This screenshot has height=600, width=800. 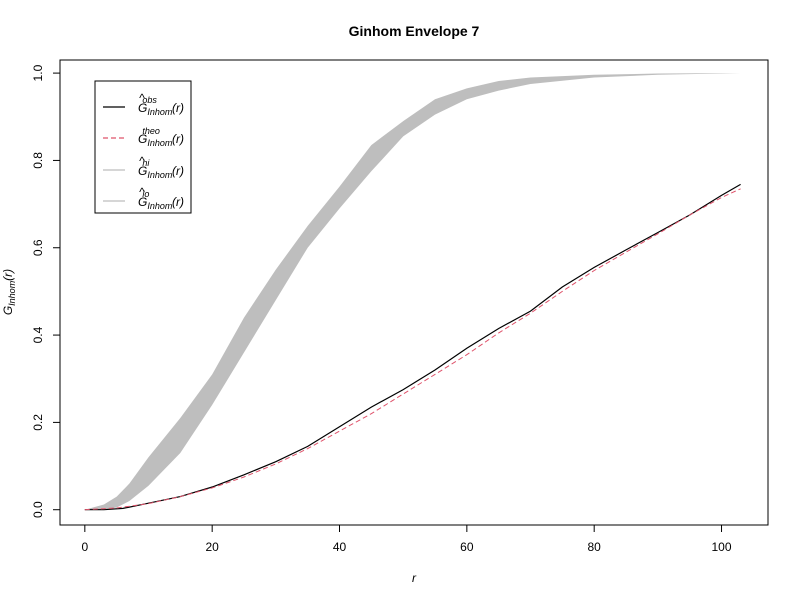 What do you see at coordinates (142, 161) in the screenshot?
I see `legend-hat-hi: ^` at bounding box center [142, 161].